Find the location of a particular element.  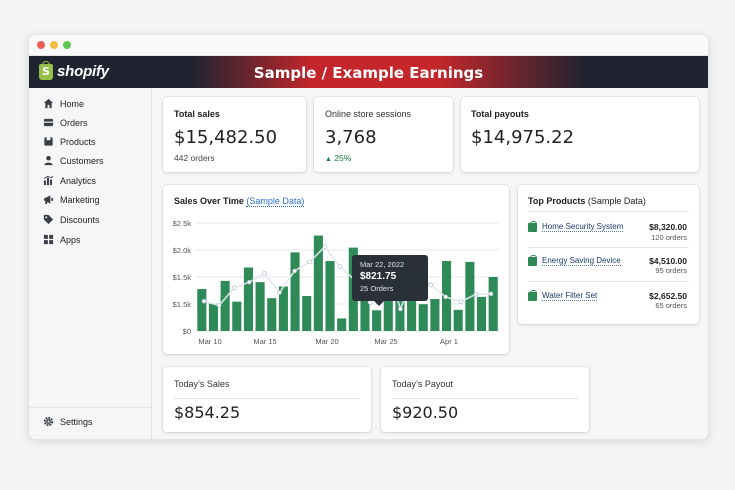

settings-divider is located at coordinates (90, 407).